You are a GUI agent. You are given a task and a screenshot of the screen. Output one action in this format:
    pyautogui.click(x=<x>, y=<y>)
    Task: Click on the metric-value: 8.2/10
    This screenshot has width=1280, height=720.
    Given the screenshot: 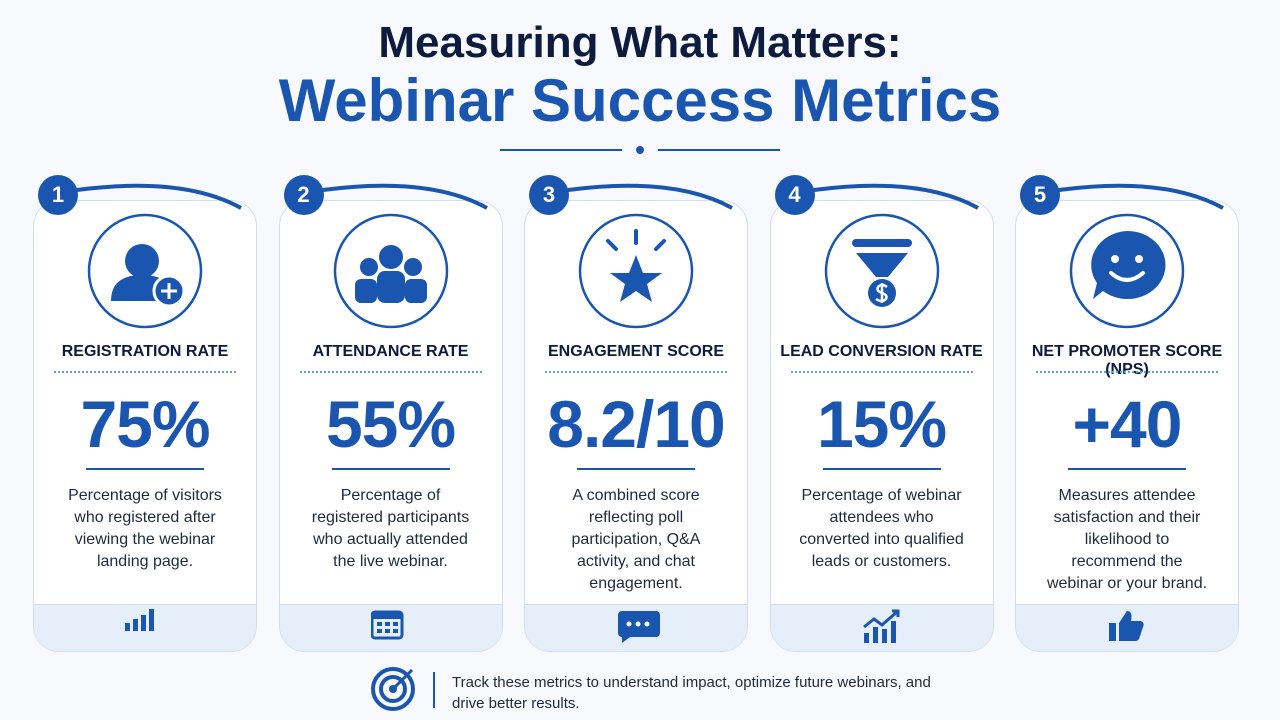 What is the action you would take?
    pyautogui.click(x=636, y=424)
    